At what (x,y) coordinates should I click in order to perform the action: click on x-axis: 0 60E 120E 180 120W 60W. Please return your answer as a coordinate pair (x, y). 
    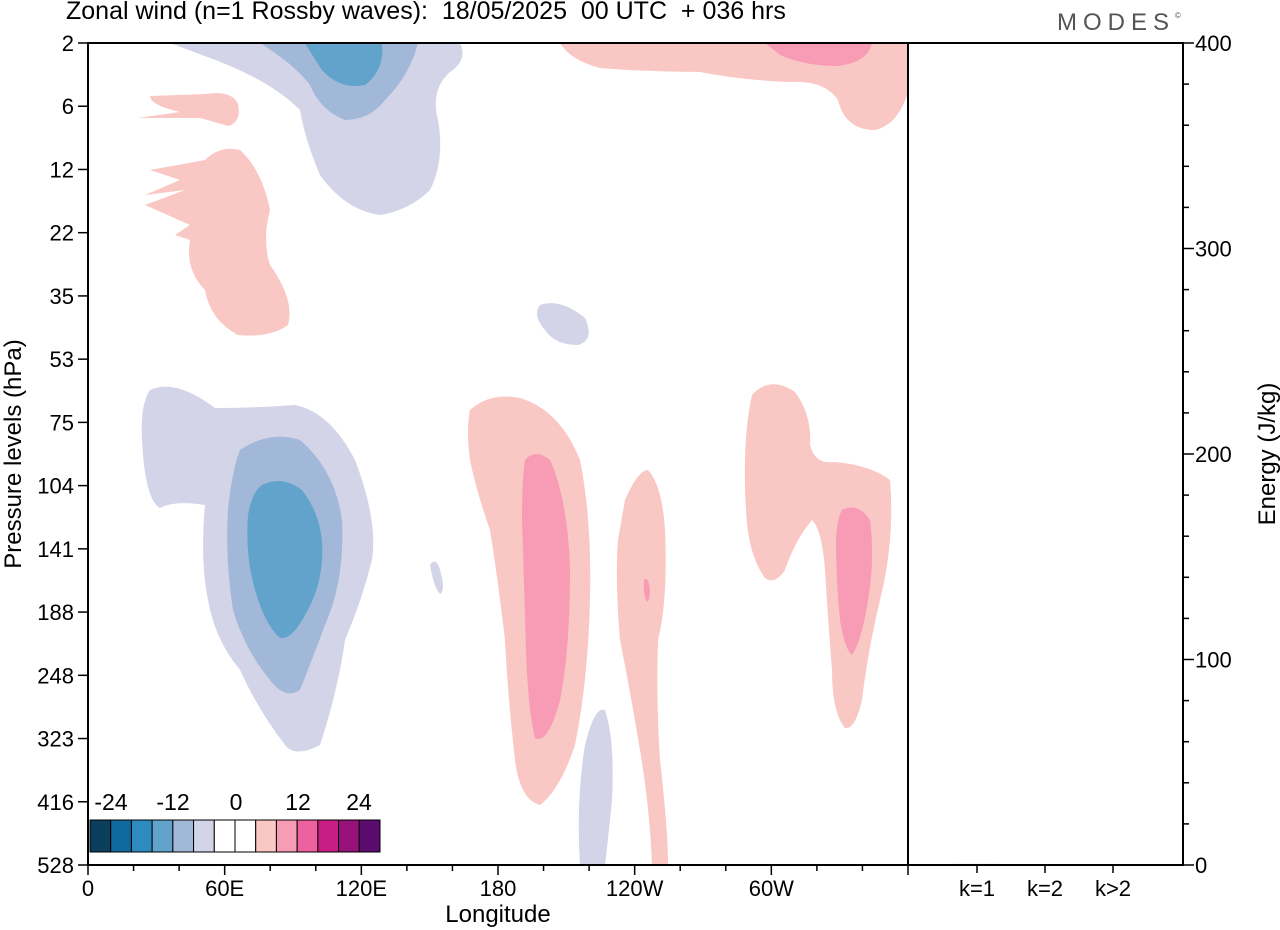
    Looking at the image, I should click on (495, 883).